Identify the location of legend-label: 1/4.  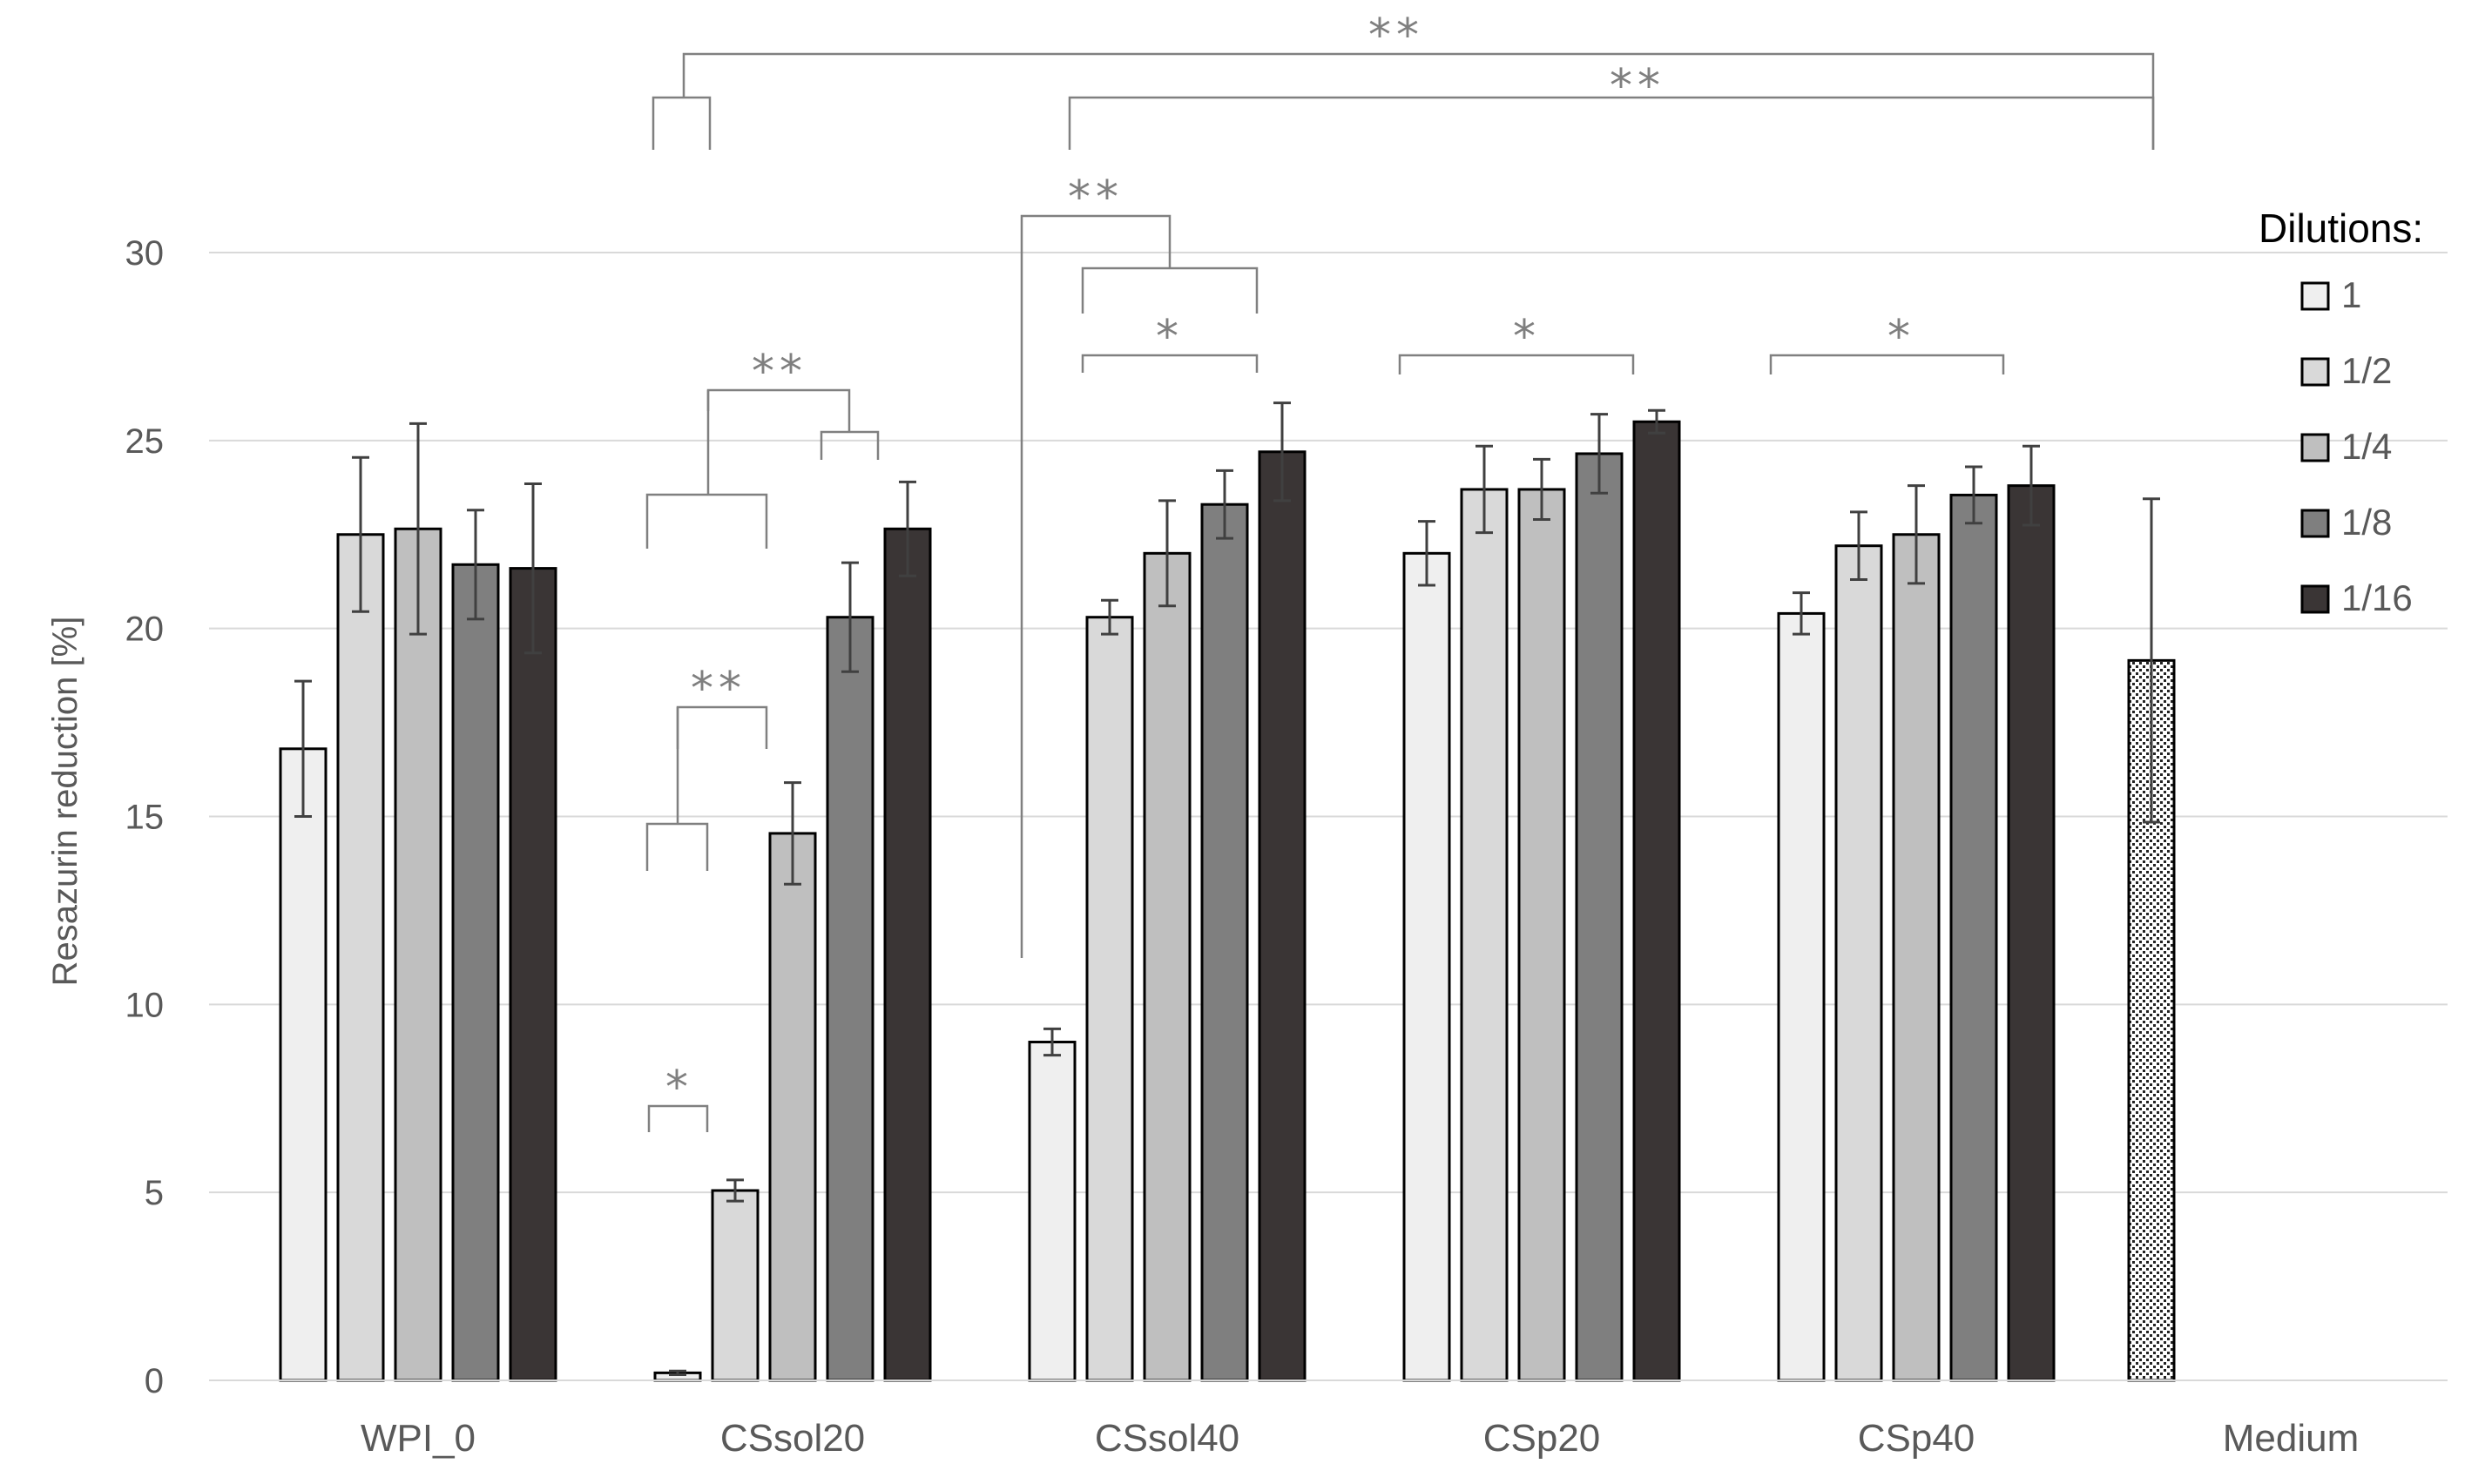
(2366, 446).